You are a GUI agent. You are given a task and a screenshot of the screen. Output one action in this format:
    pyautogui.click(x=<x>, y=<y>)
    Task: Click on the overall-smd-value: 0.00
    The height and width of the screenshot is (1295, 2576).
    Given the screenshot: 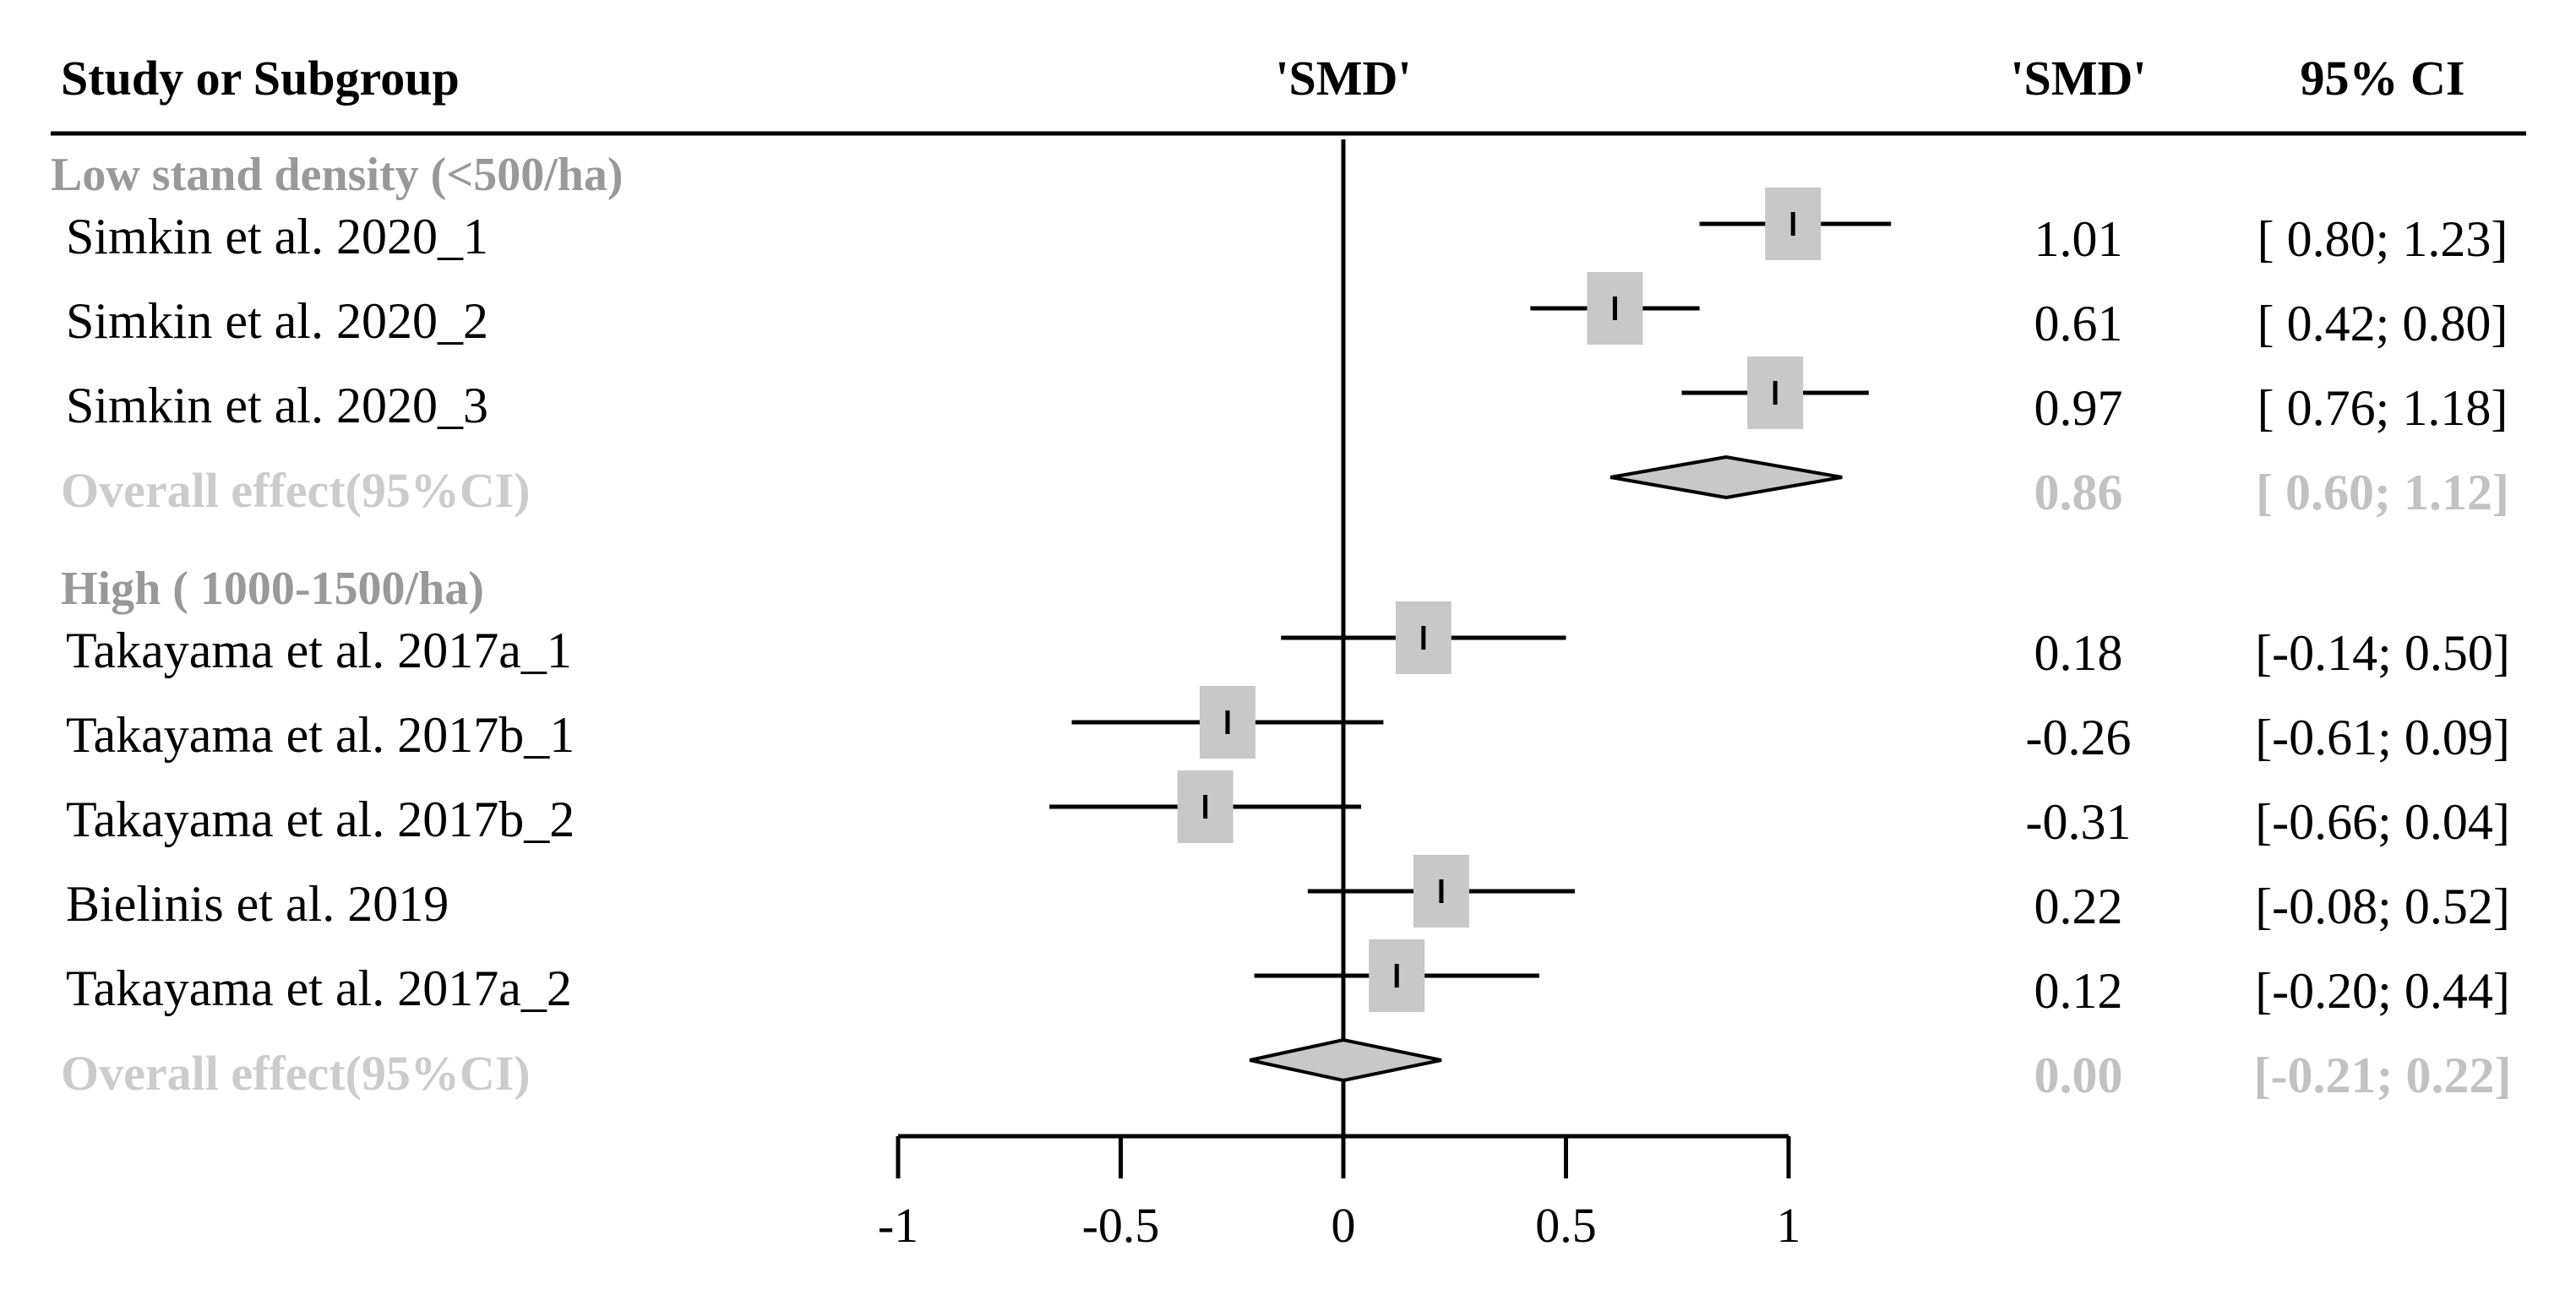 What is the action you would take?
    pyautogui.click(x=2078, y=1075)
    